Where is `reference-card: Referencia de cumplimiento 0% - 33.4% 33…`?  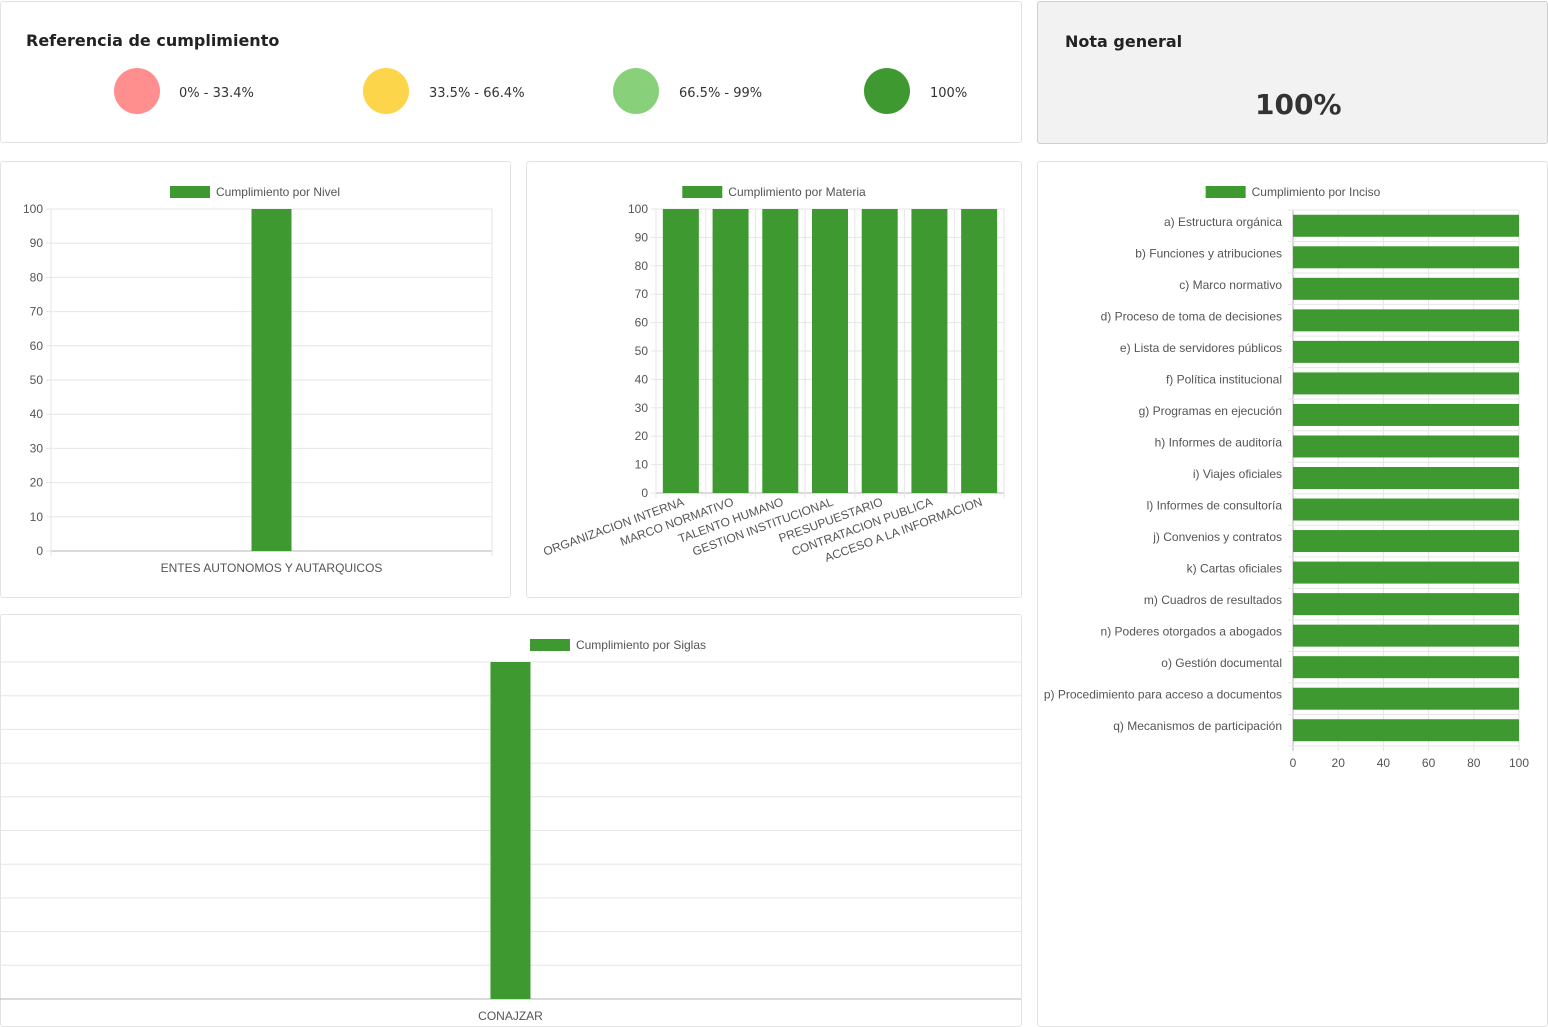
reference-card: Referencia de cumplimiento 0% - 33.4% 33… is located at coordinates (511, 72).